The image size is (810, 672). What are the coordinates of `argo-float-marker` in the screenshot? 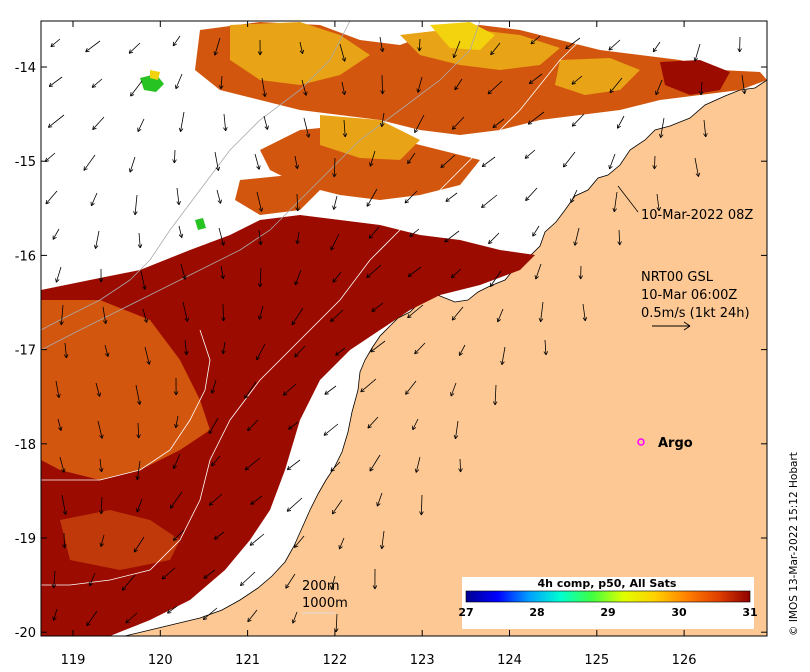 It's located at (641, 442).